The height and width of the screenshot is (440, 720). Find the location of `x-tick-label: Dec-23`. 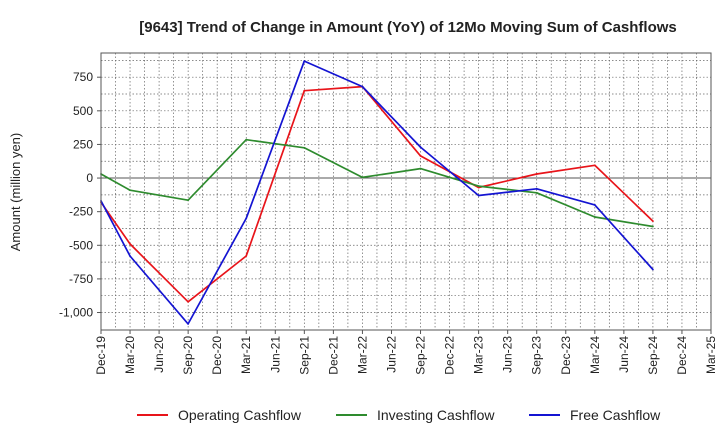

x-tick-label: Dec-23 is located at coordinates (566, 355).